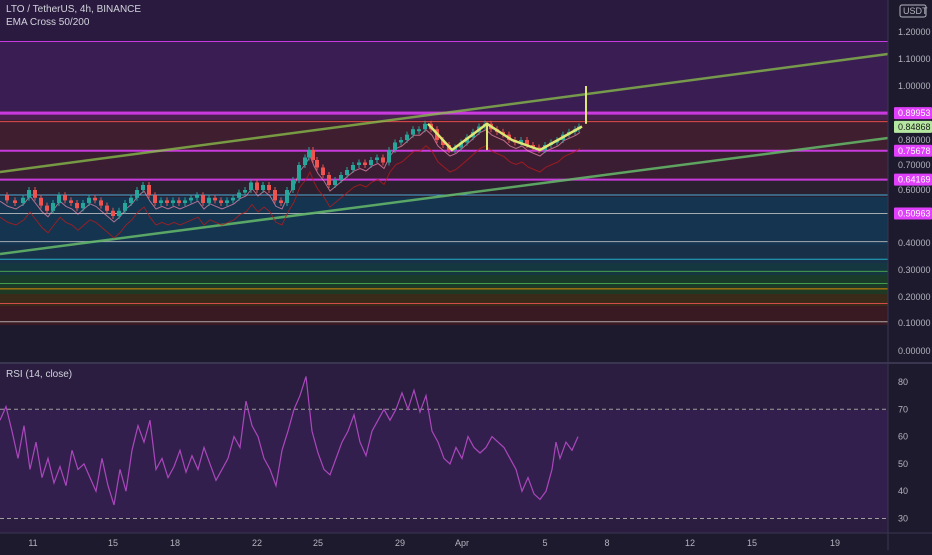 This screenshot has width=932, height=555. Describe the element at coordinates (914, 165) in the screenshot. I see `y-axis-tick-label: 0.70000` at that location.